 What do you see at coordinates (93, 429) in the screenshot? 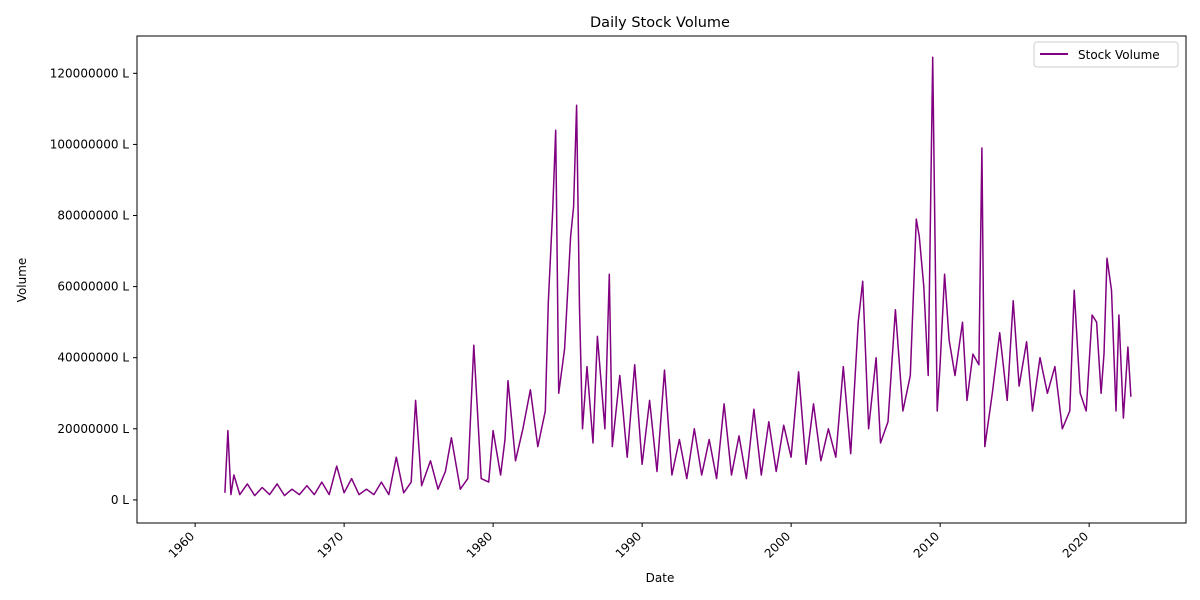
I see `y-tick-label: 20000000 L` at bounding box center [93, 429].